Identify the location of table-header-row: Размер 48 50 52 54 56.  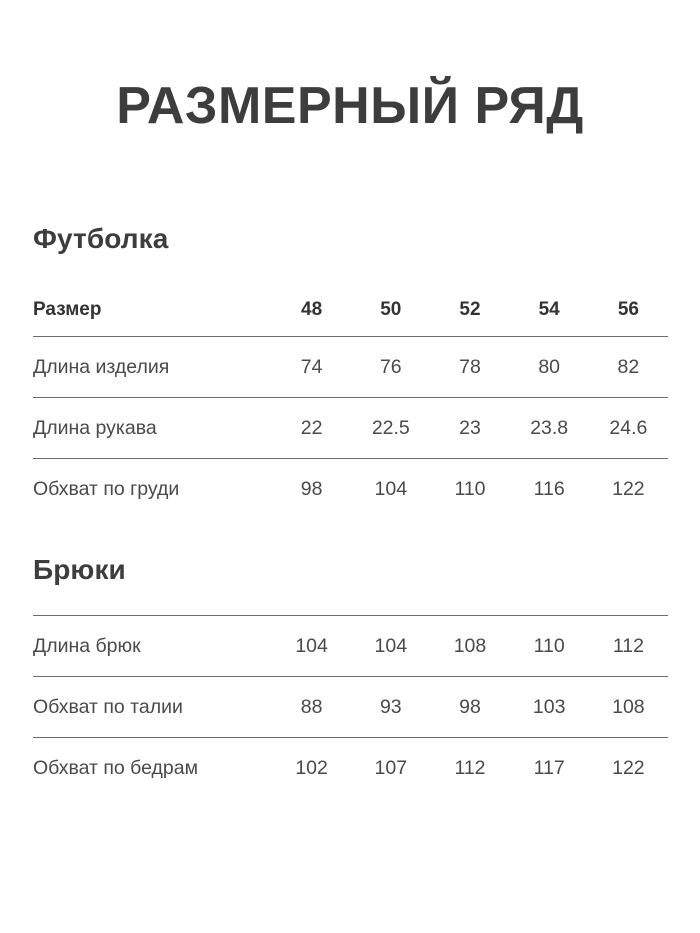
(350, 310).